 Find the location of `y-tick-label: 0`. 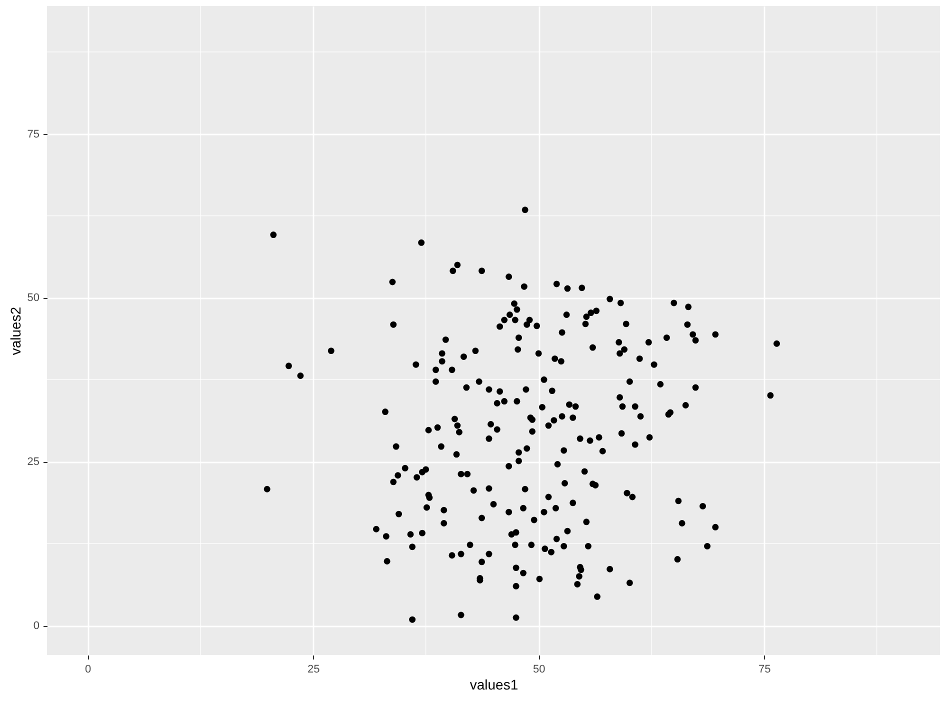

y-tick-label: 0 is located at coordinates (36, 626).